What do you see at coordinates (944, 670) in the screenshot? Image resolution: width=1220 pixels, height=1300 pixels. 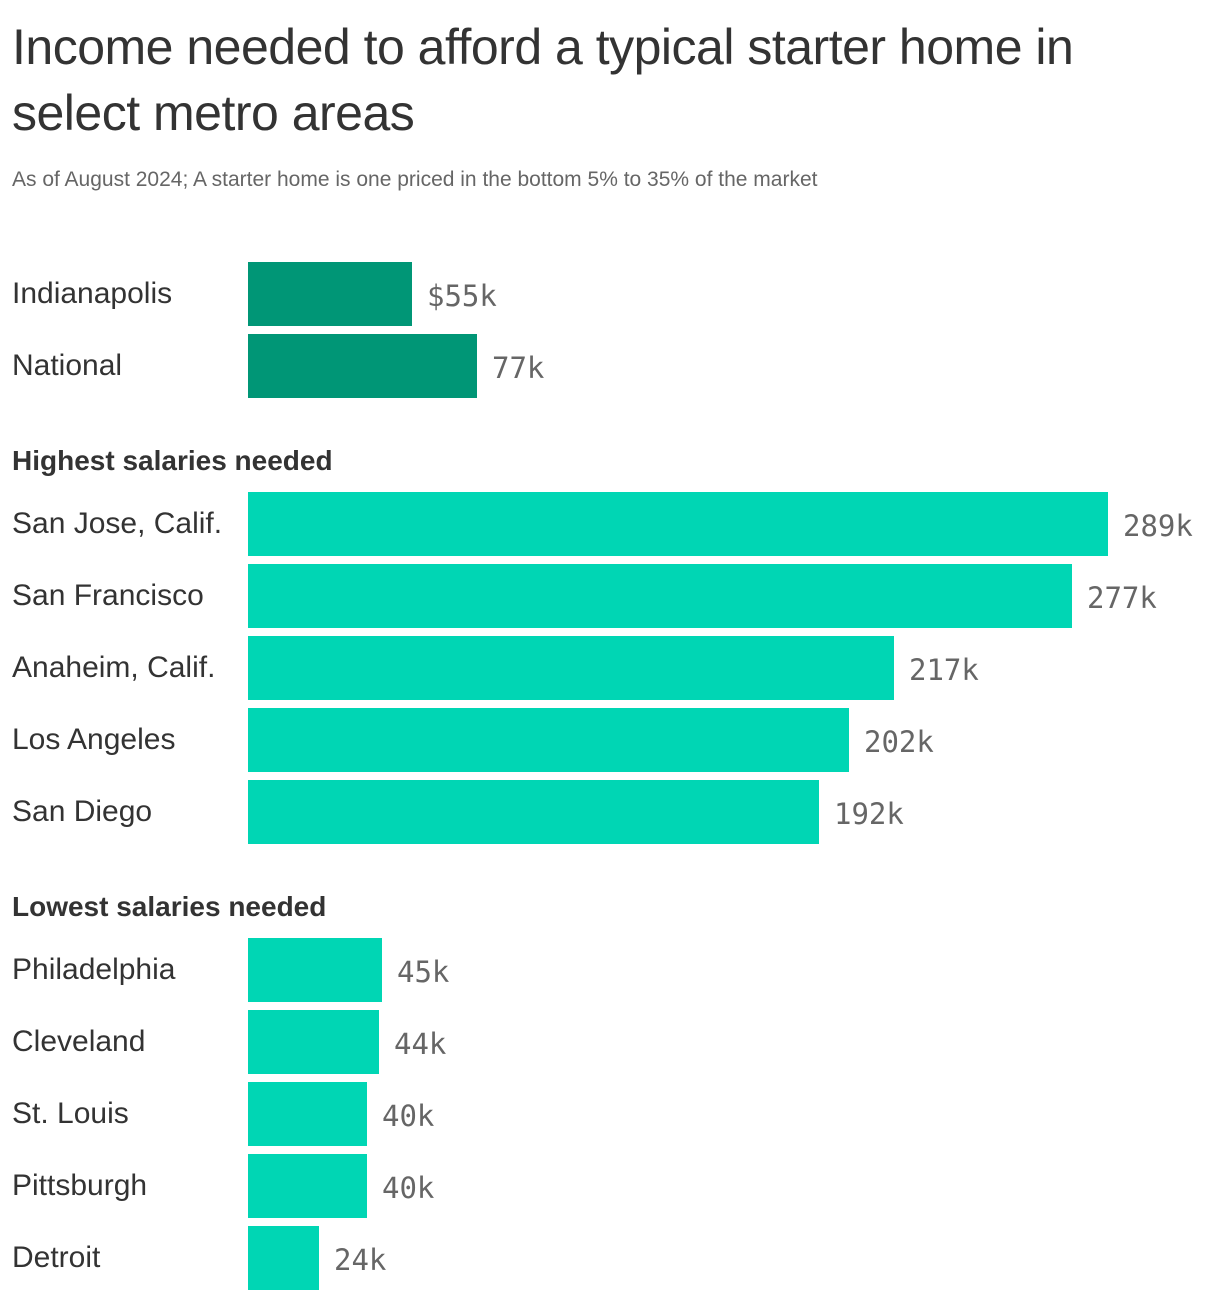 I see `value-label: 217k` at bounding box center [944, 670].